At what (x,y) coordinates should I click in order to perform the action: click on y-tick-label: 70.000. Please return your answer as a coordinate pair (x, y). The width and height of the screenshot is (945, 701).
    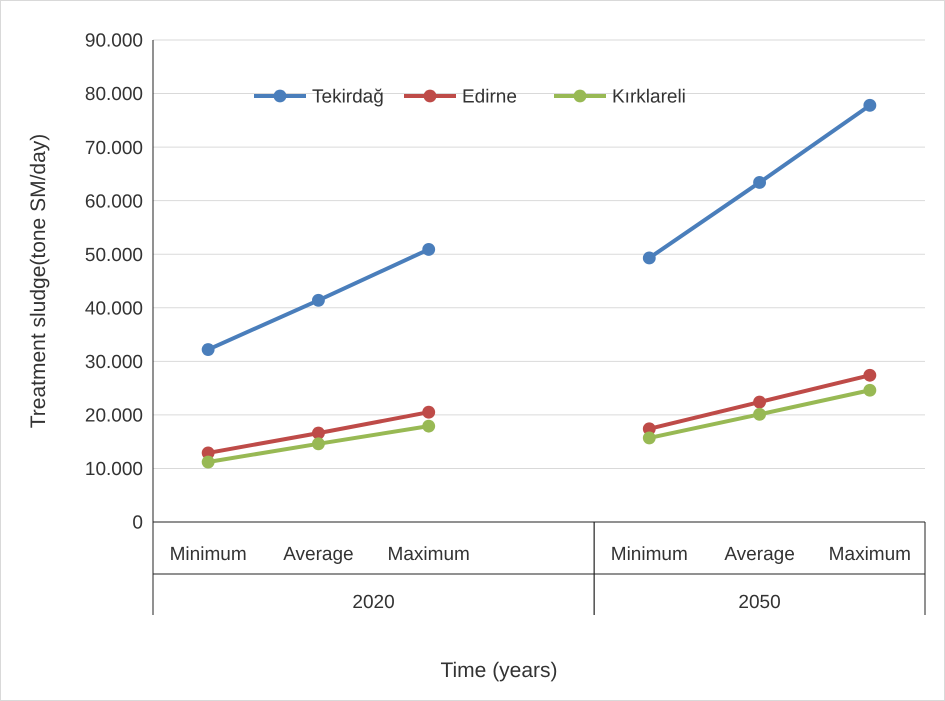
    Looking at the image, I should click on (113, 148).